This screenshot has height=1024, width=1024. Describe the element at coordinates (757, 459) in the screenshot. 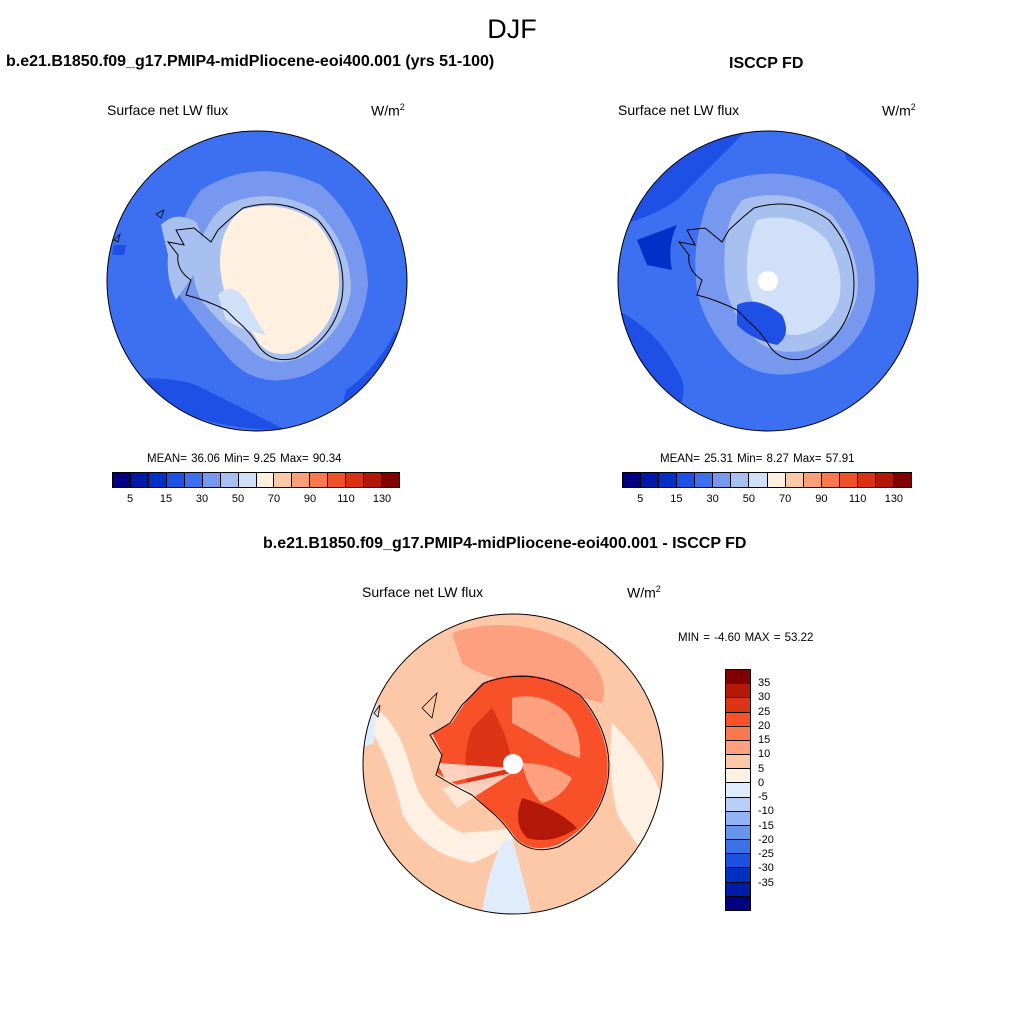

I see `obs-stats: MEAN= 25.31 Min= 8.27 Max= 57.91` at that location.